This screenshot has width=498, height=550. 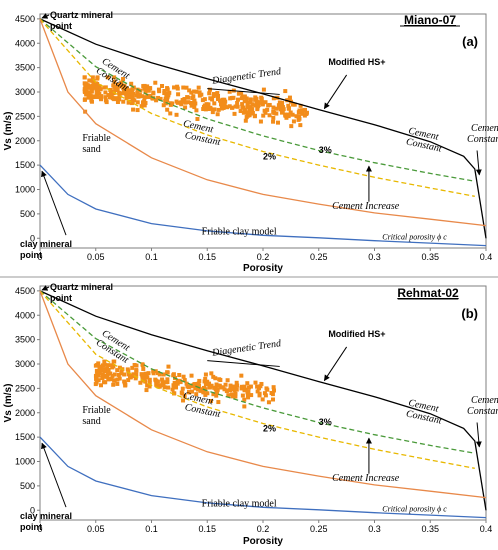 What do you see at coordinates (239, 503) in the screenshot?
I see `annotation-friable-clay: Friable clay model` at bounding box center [239, 503].